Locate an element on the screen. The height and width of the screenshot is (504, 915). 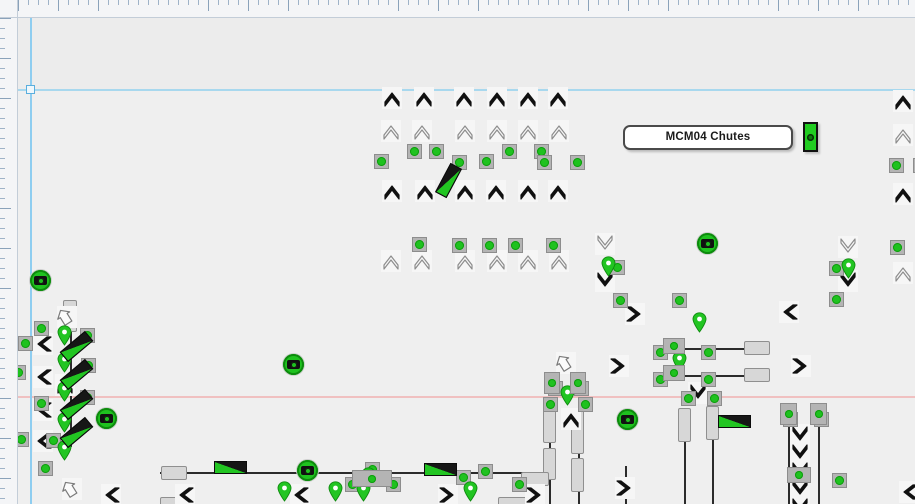
status-indicator-bar is located at coordinates (810, 137).